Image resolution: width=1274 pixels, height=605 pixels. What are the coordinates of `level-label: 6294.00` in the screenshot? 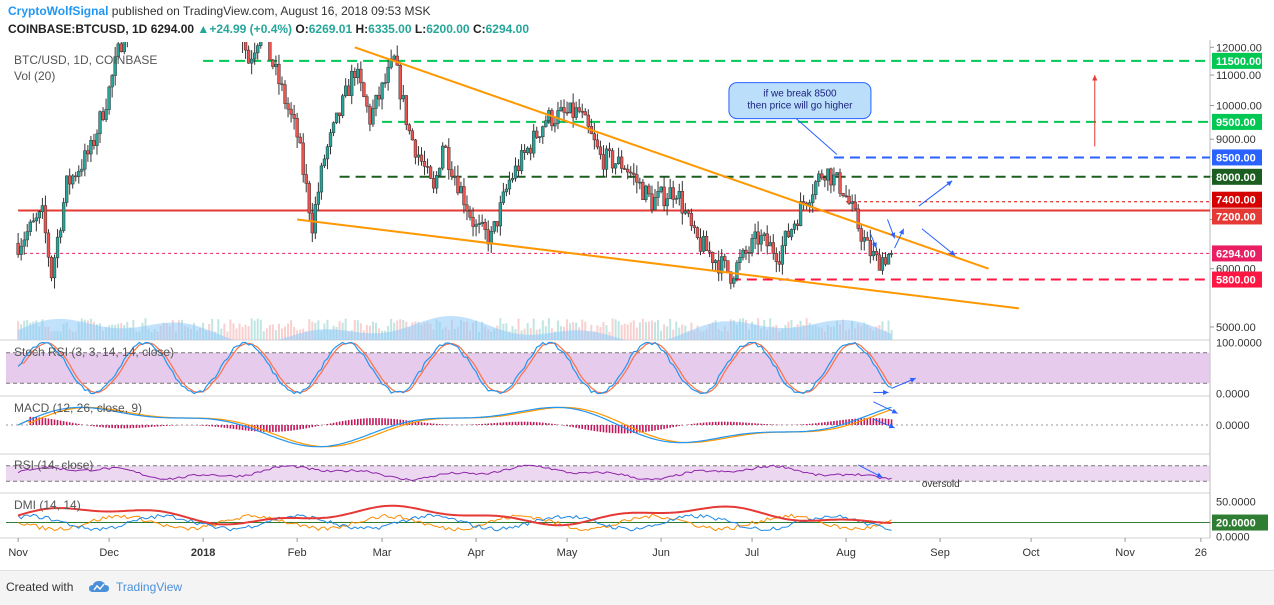 It's located at (1236, 254).